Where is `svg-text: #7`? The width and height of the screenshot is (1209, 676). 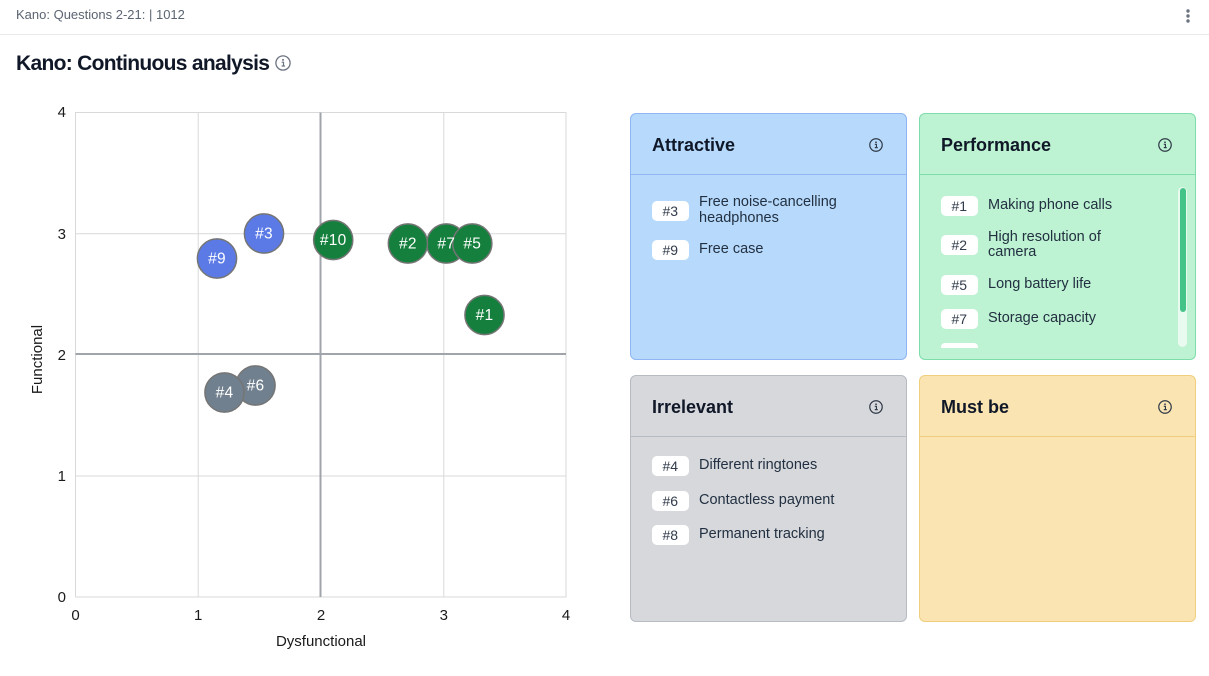 svg-text: #7 is located at coordinates (446, 243).